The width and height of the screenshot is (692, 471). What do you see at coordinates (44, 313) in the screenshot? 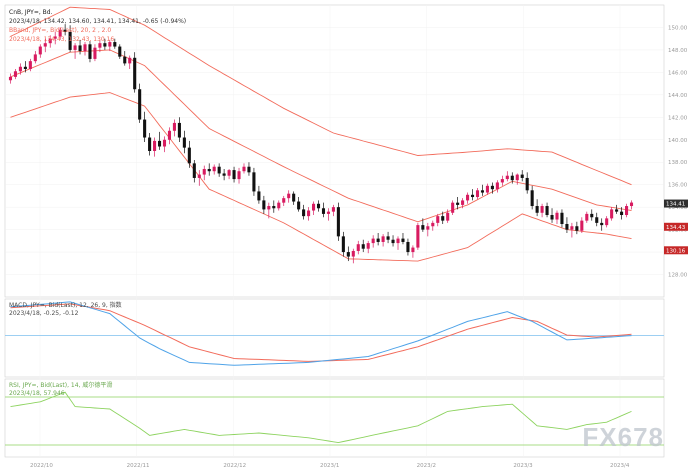
I see `macd-values-label: 2023/4/18, -0.25, -0.12` at bounding box center [44, 313].